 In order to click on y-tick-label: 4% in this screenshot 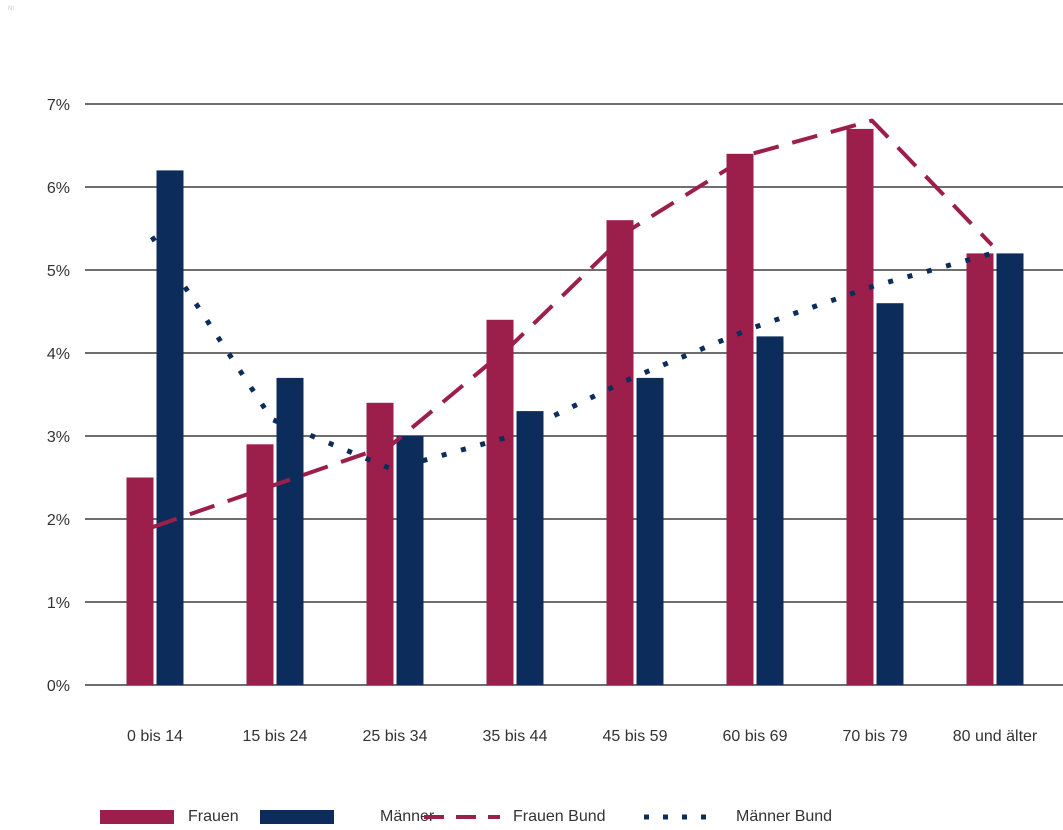, I will do `click(58, 354)`.